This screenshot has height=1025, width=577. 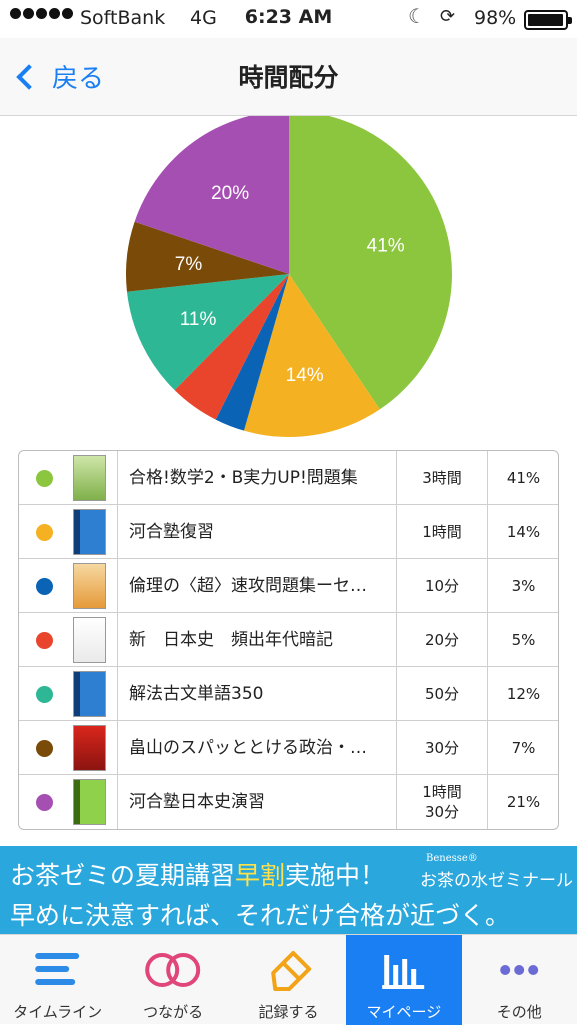 I want to click on tab-bar: タイムライン つながる 記録する マイページ その他, so click(x=288, y=979).